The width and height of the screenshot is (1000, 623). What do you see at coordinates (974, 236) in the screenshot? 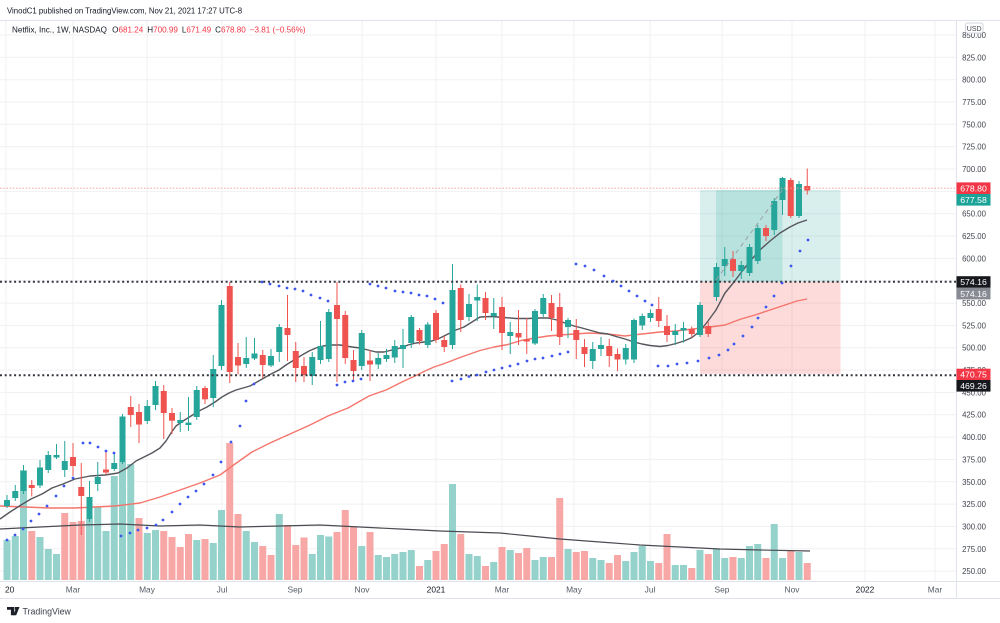
I see `svg-text: 625.00` at bounding box center [974, 236].